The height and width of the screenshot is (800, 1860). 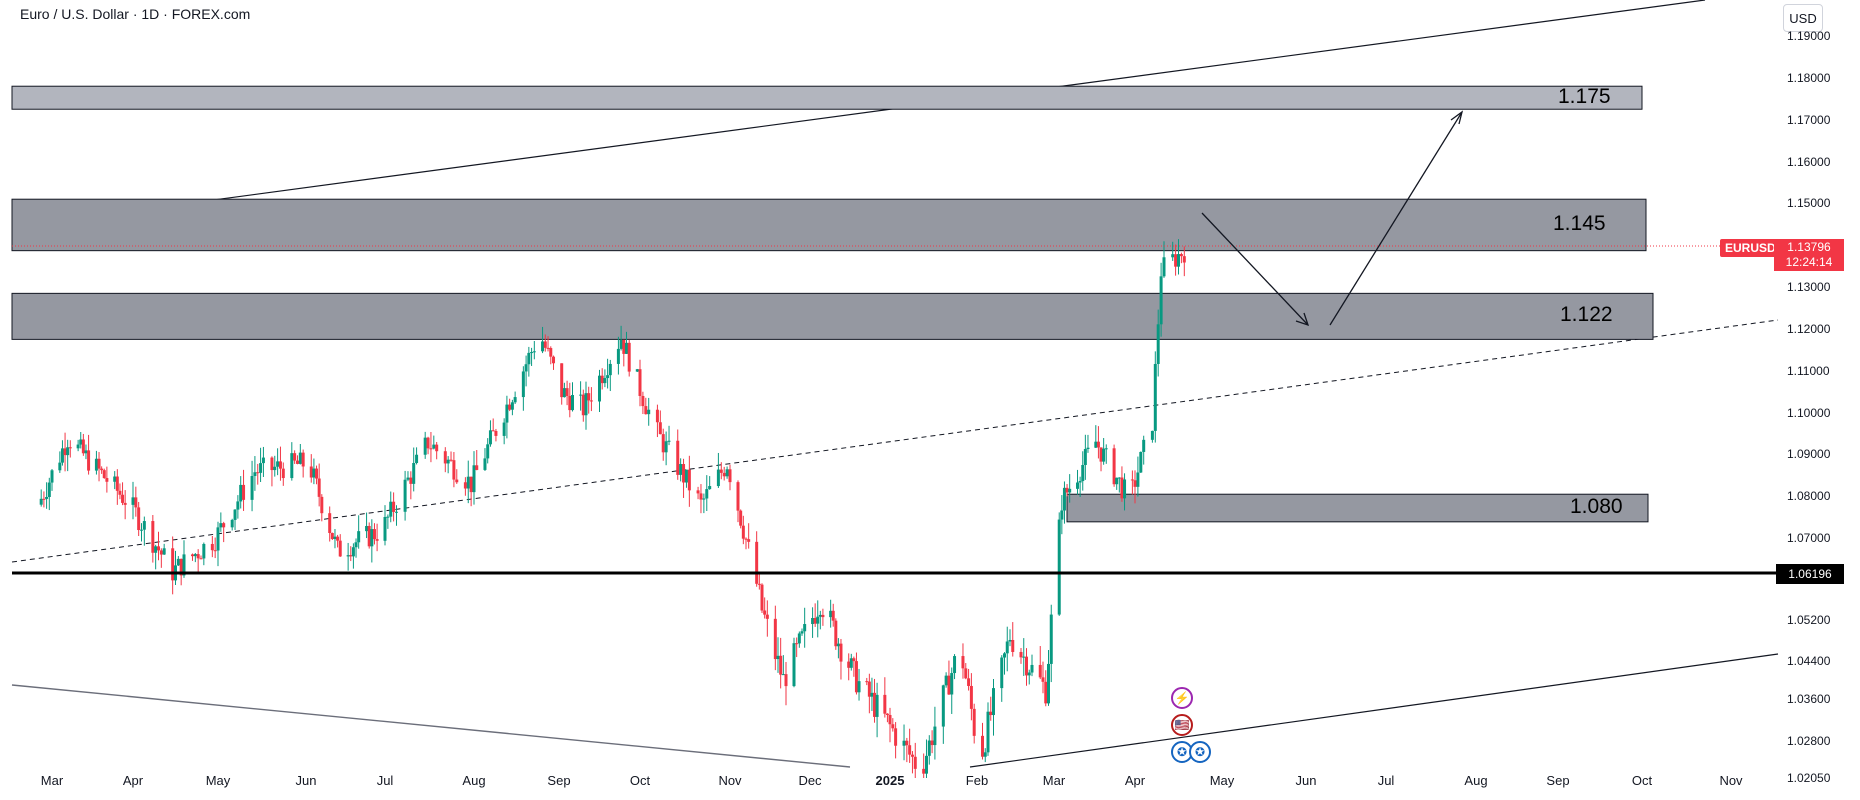 What do you see at coordinates (1182, 725) in the screenshot?
I see `us-flag-icon: 🇺🇸` at bounding box center [1182, 725].